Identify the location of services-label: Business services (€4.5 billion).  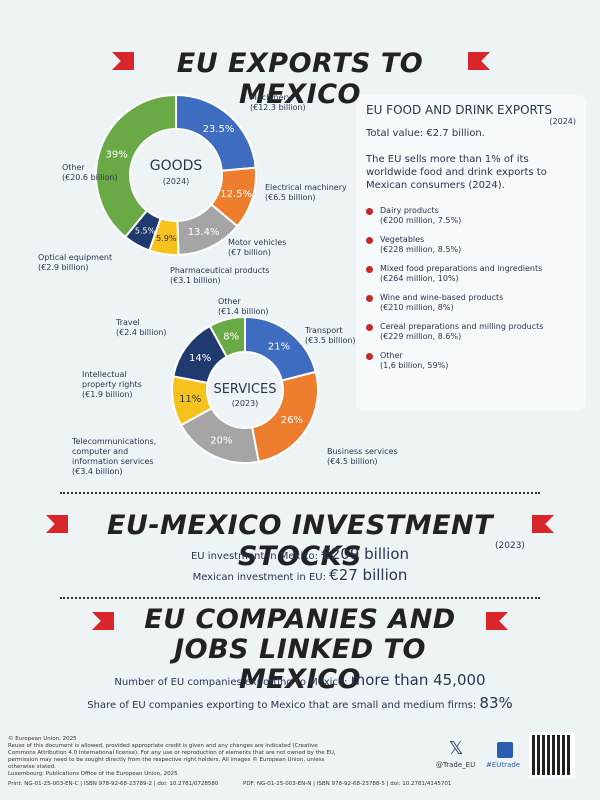
(362, 457).